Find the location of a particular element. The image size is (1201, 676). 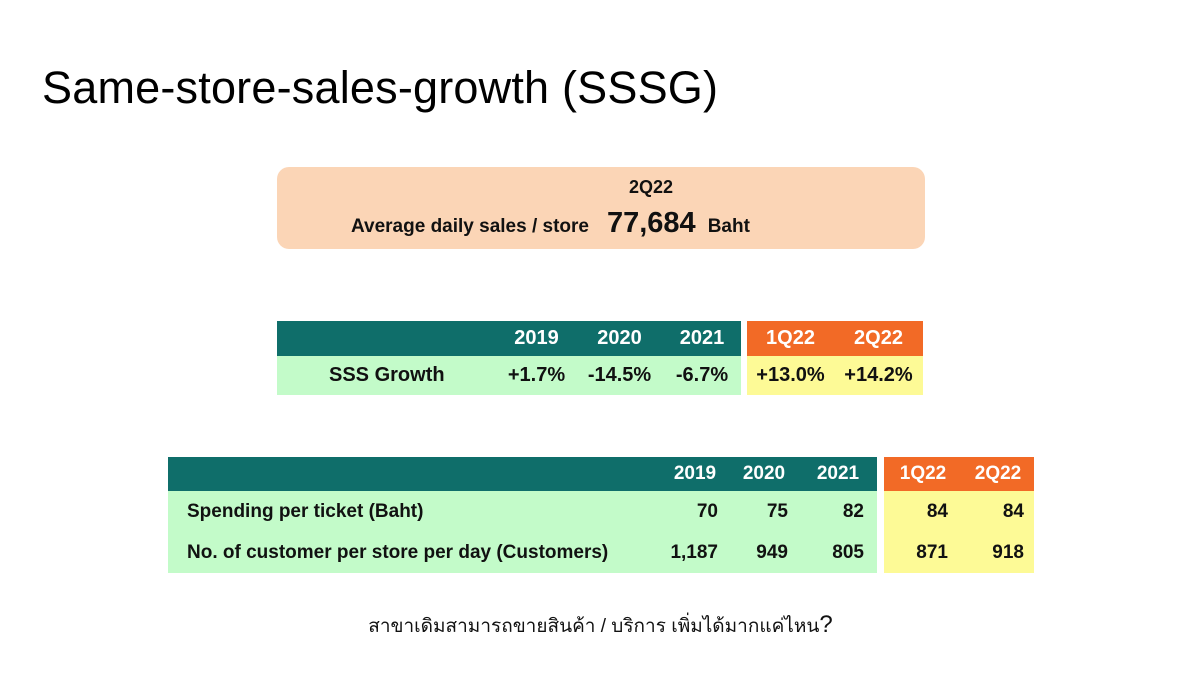

kpi-value: 77,684 is located at coordinates (651, 223).